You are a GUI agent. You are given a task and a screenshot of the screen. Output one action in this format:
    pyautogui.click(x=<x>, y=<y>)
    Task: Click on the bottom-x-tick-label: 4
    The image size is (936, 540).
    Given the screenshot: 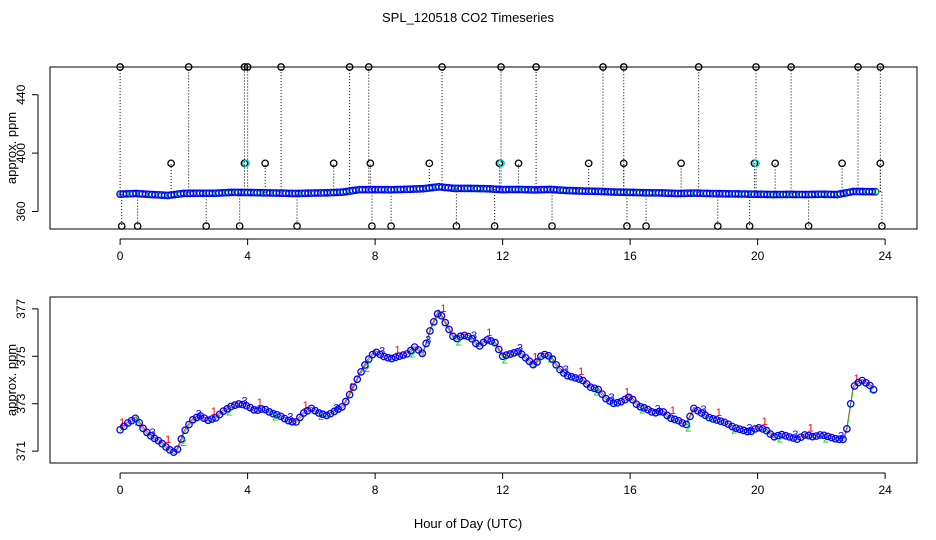 What is the action you would take?
    pyautogui.click(x=247, y=490)
    